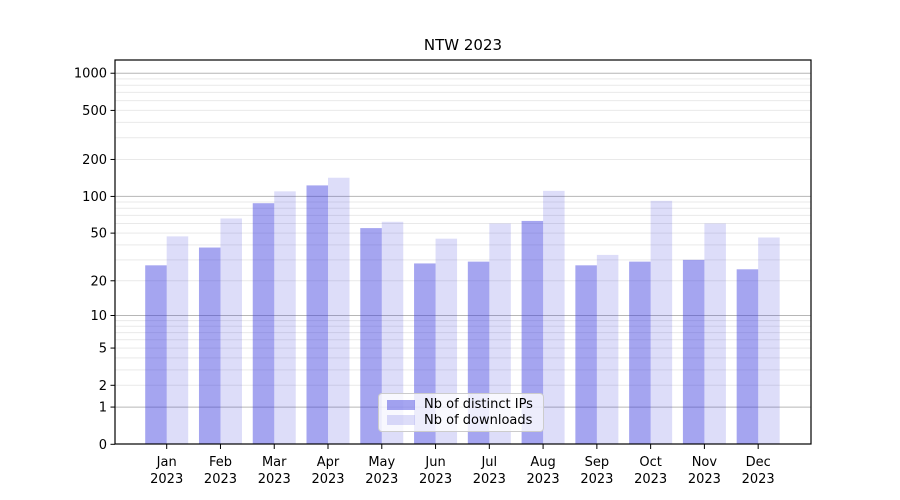 The image size is (900, 500). I want to click on legend-label-downloads: Nb of downloads, so click(478, 420).